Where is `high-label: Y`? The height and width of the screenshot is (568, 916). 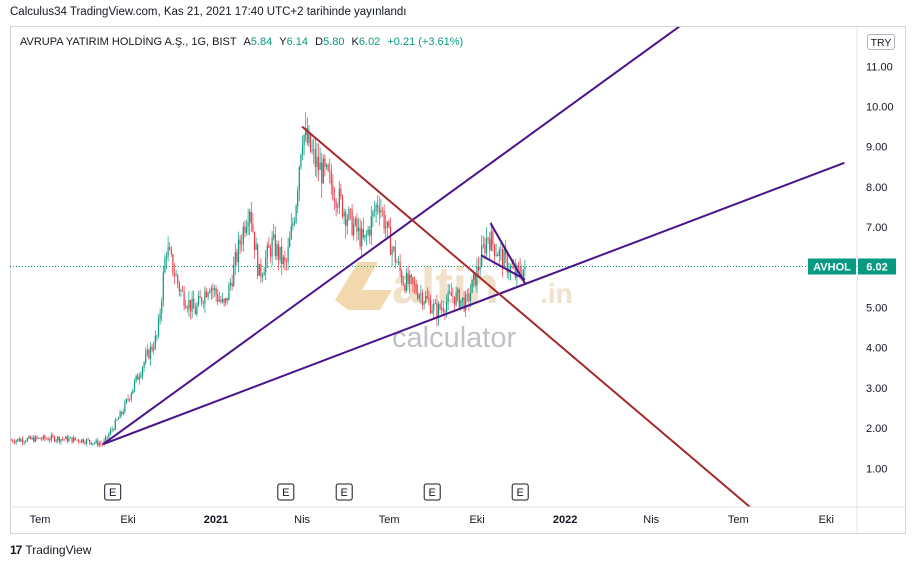
high-label: Y is located at coordinates (283, 42).